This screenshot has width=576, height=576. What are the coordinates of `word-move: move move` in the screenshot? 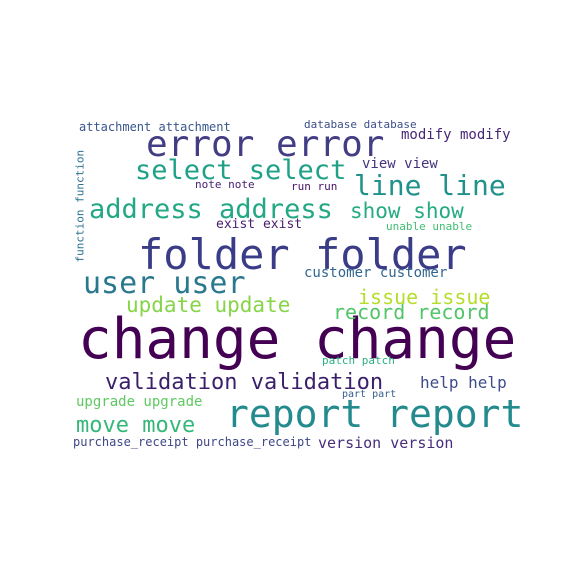 It's located at (136, 425).